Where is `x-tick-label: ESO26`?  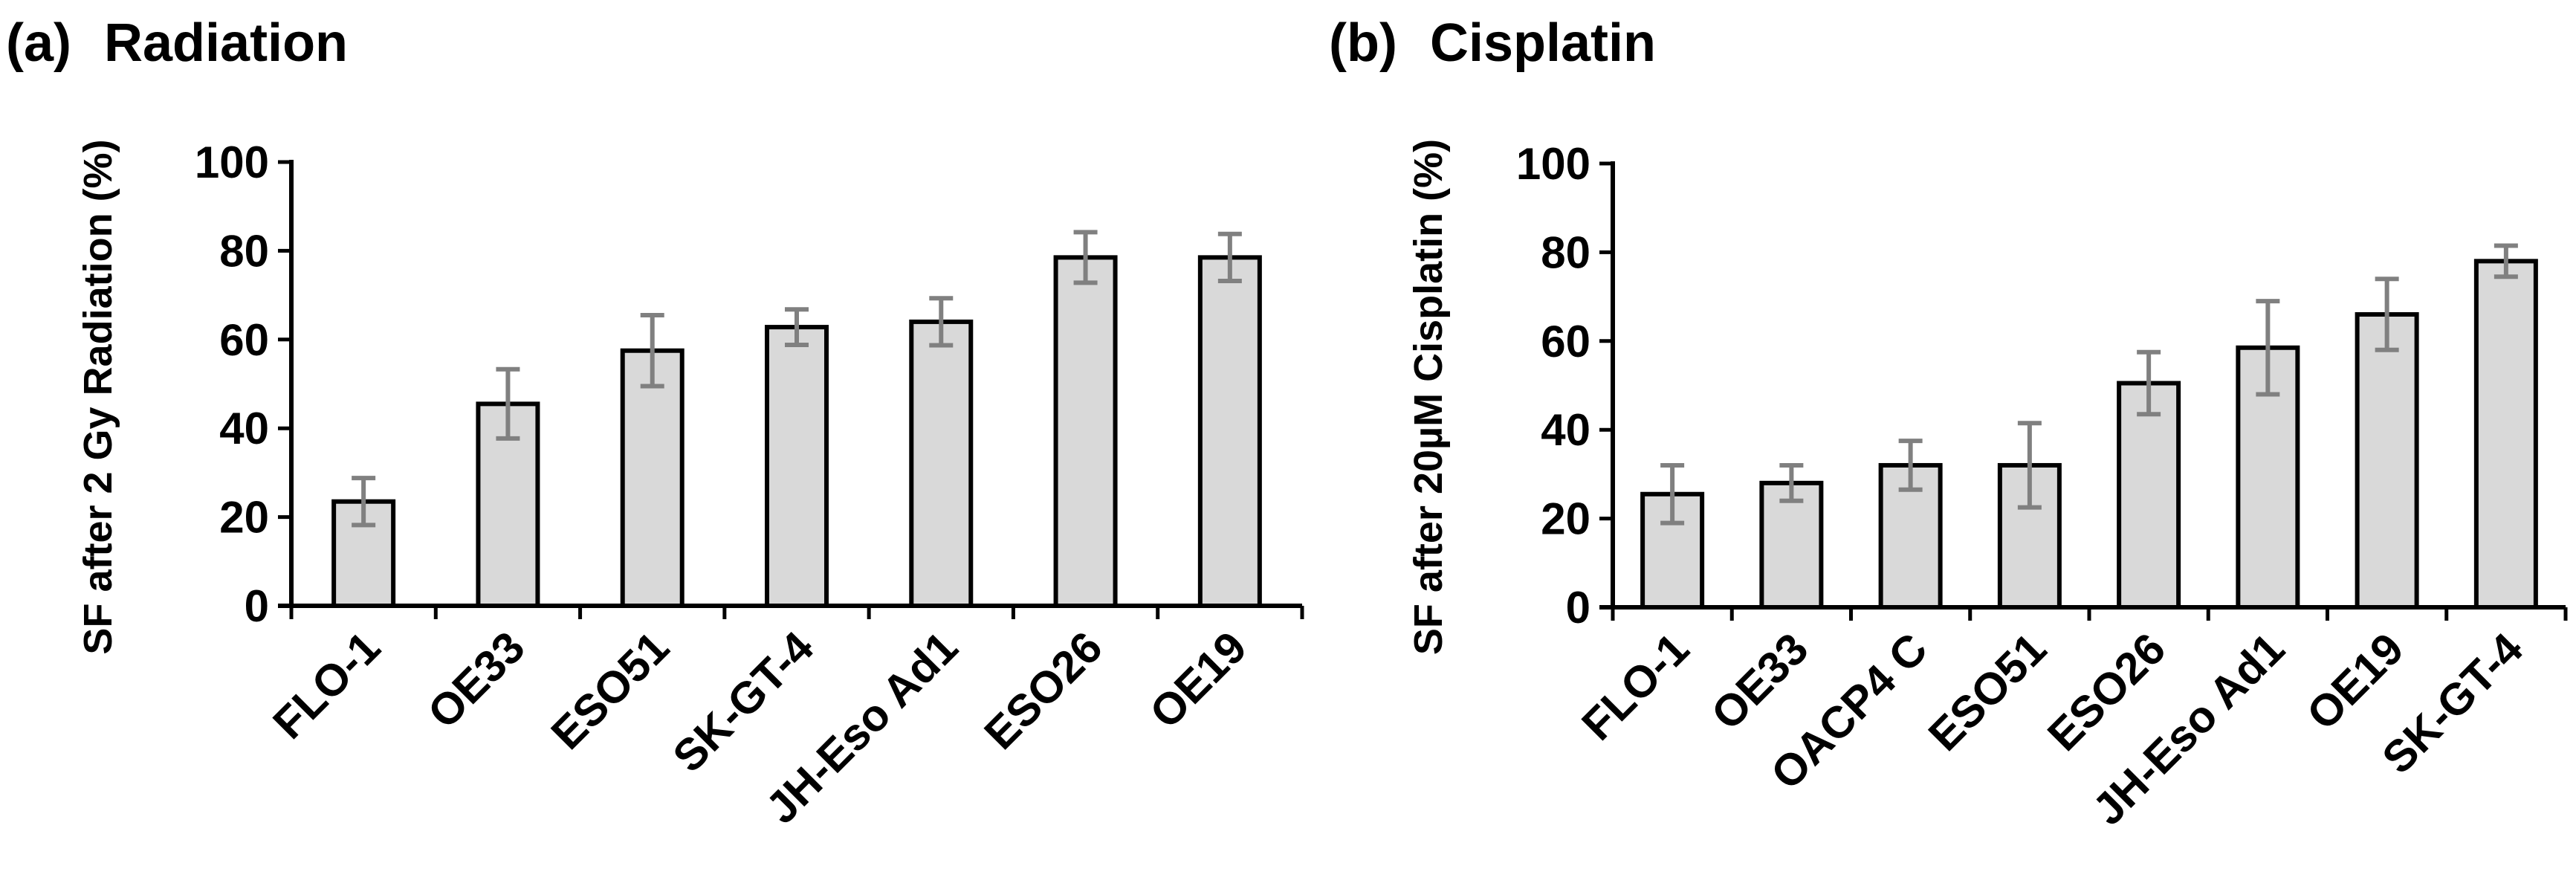 x-tick-label: ESO26 is located at coordinates (1043, 690).